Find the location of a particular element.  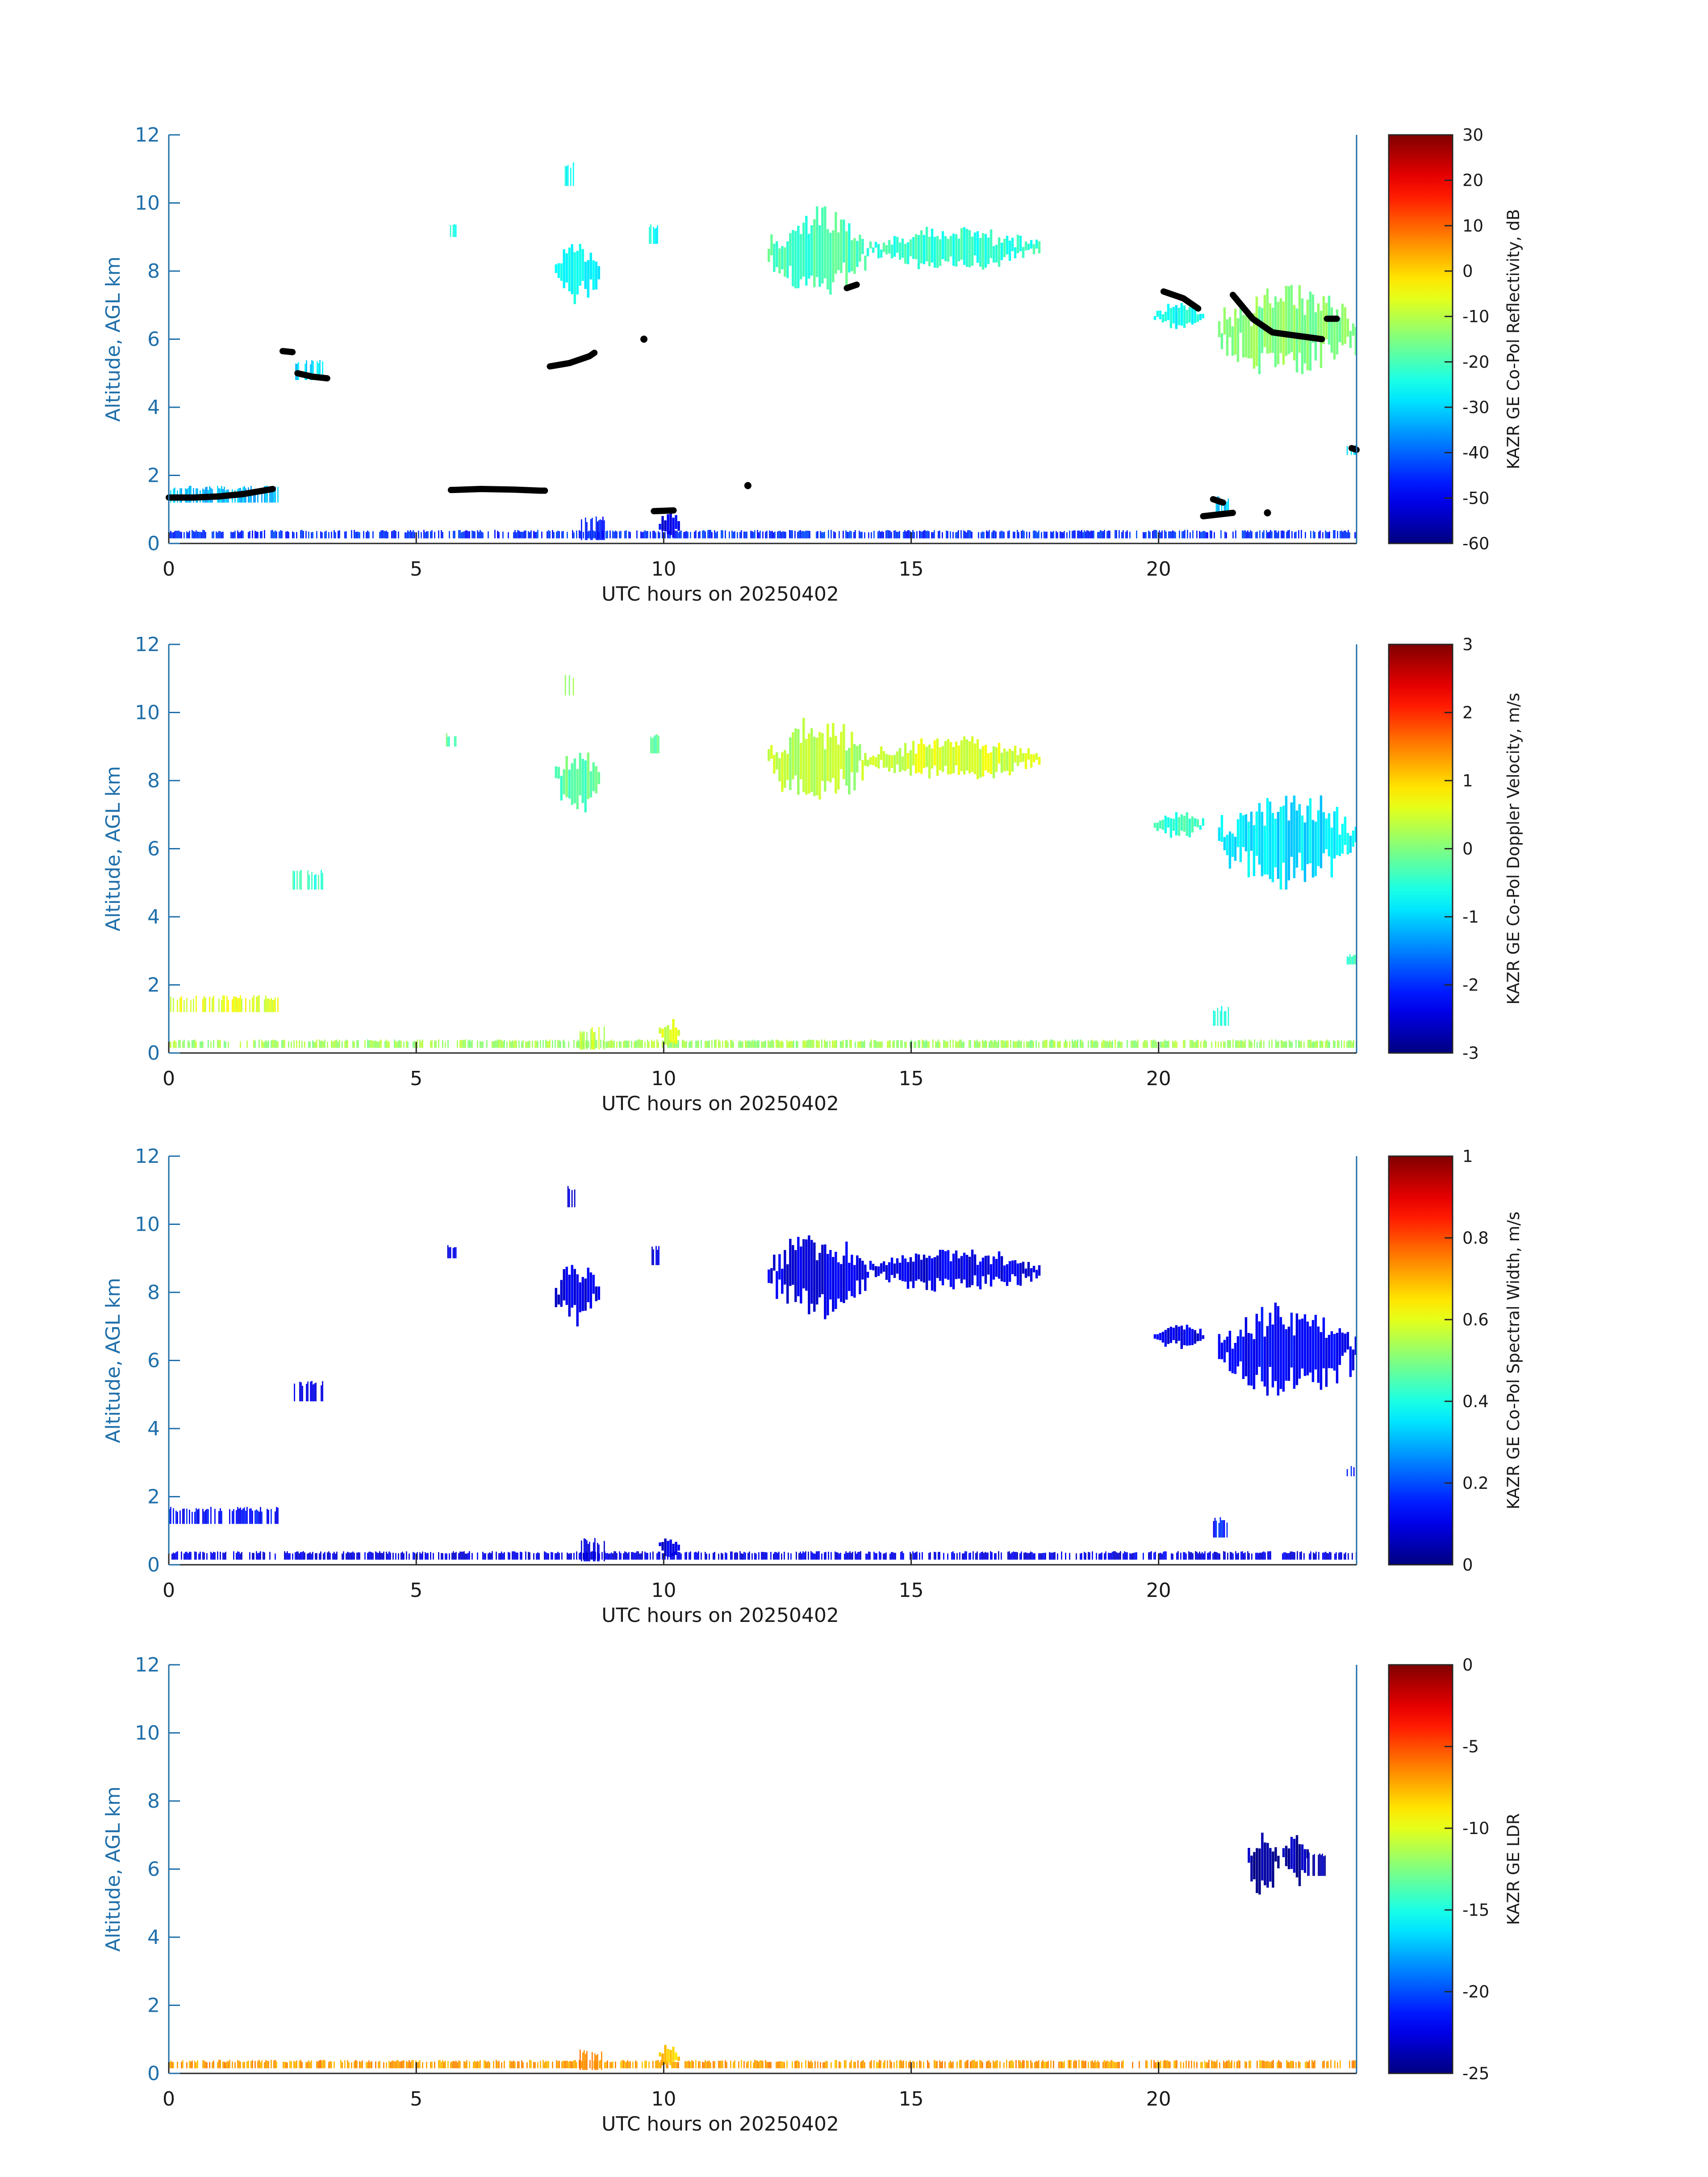

colorbar-tick-label: -10 is located at coordinates (1475, 1828).